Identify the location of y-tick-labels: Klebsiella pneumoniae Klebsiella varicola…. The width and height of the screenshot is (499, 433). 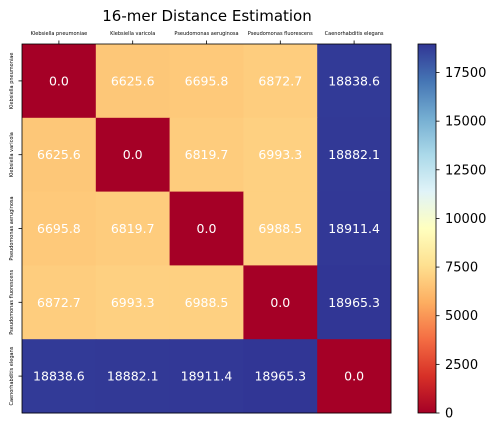
(15, 229).